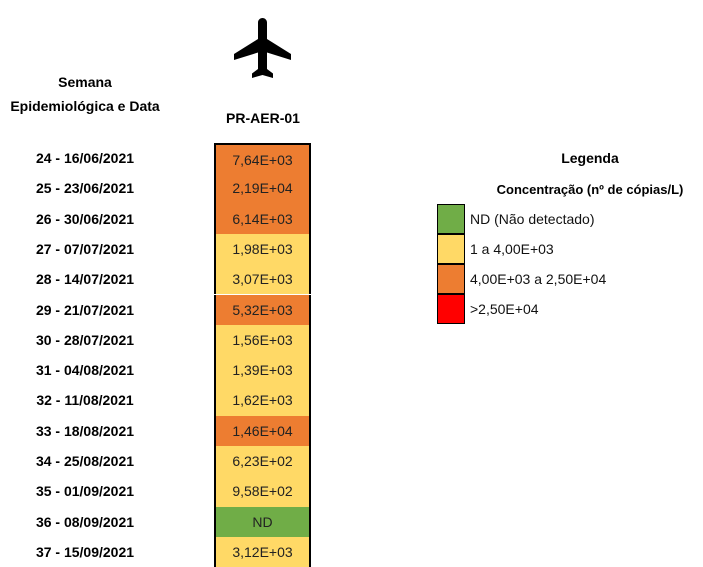 This screenshot has width=703, height=567. Describe the element at coordinates (262, 491) in the screenshot. I see `value-cell: 9,58E+02` at that location.